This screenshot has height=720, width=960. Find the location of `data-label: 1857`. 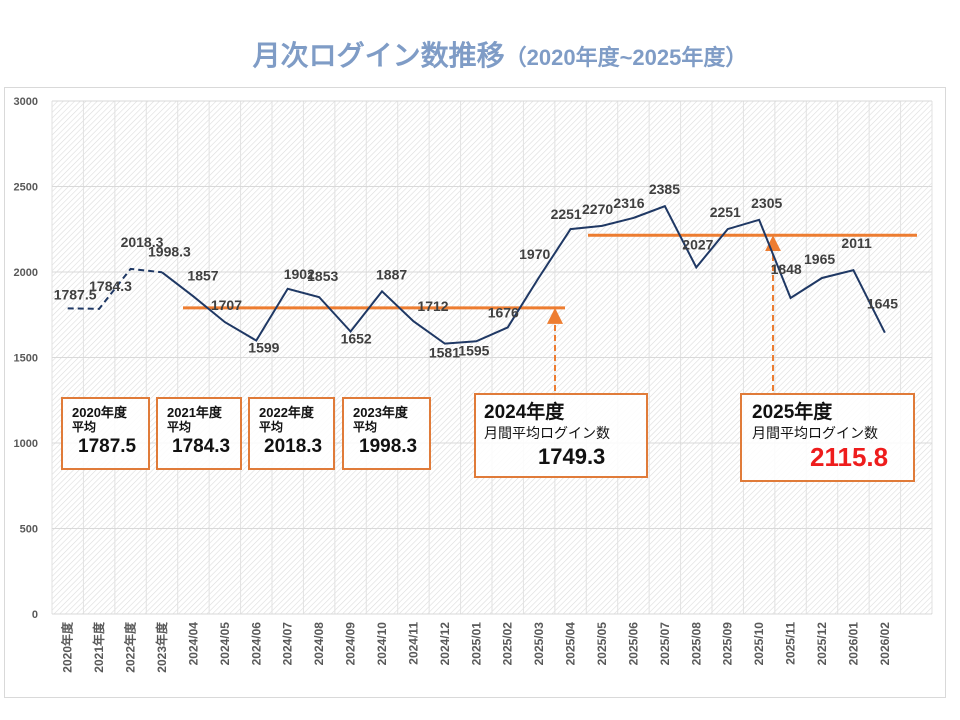

data-label: 1857 is located at coordinates (202, 275).